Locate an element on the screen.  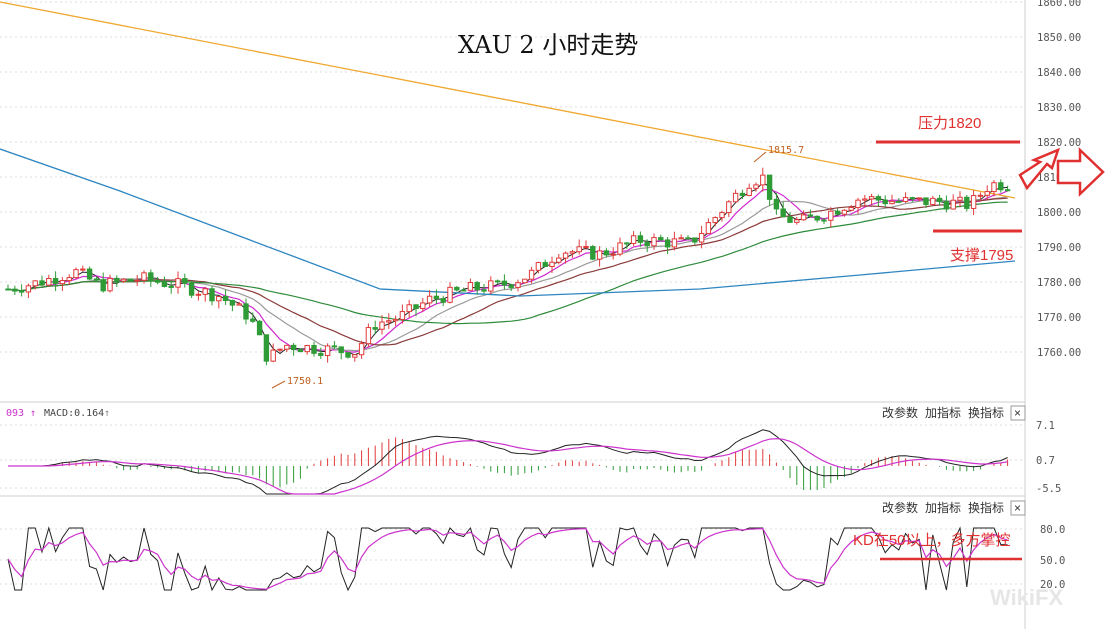
macd-switch-button: 换指标 is located at coordinates (986, 412).